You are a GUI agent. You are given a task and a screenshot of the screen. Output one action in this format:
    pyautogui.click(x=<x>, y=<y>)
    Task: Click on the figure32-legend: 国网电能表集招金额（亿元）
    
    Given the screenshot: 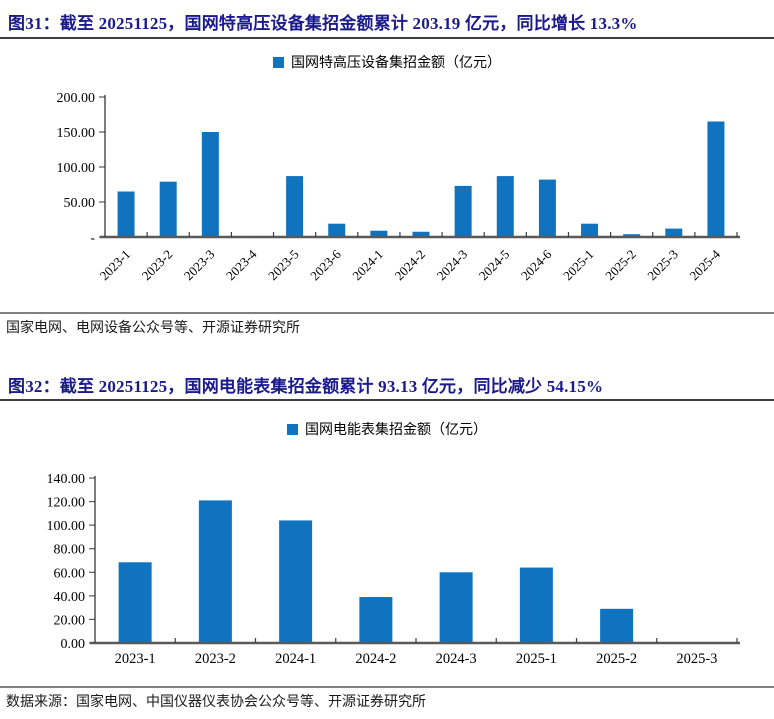 What is the action you would take?
    pyautogui.click(x=387, y=429)
    